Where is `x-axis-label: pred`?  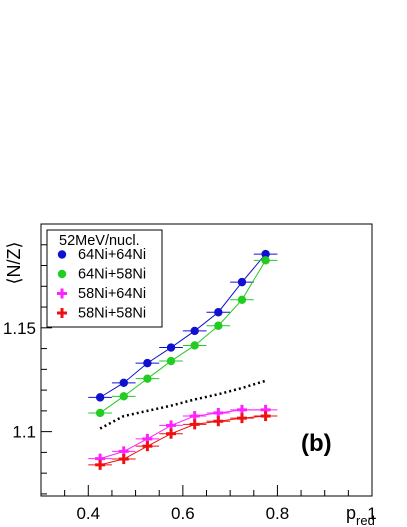 x-axis-label: pred is located at coordinates (360, 515).